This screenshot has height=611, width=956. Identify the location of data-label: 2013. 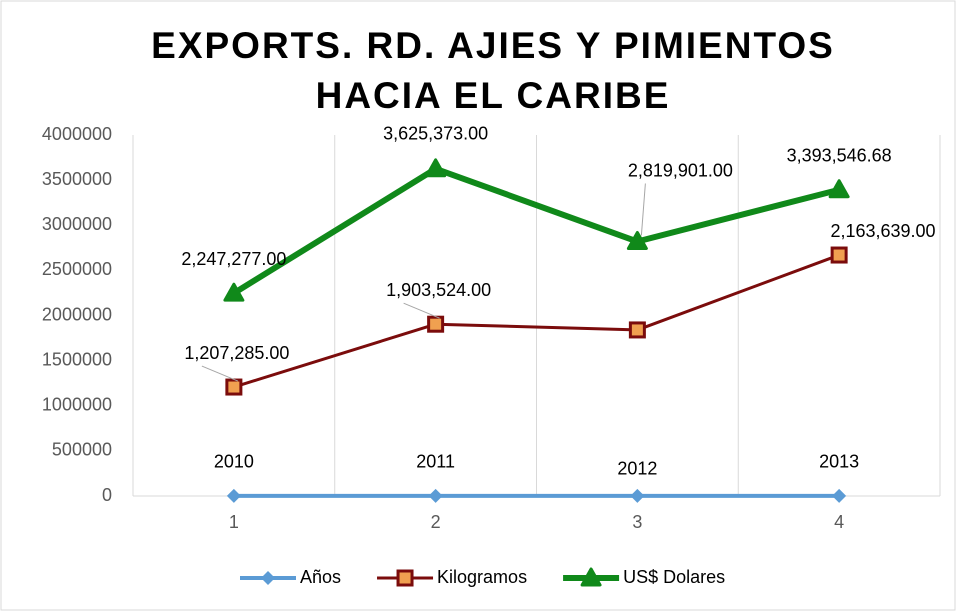
(839, 462).